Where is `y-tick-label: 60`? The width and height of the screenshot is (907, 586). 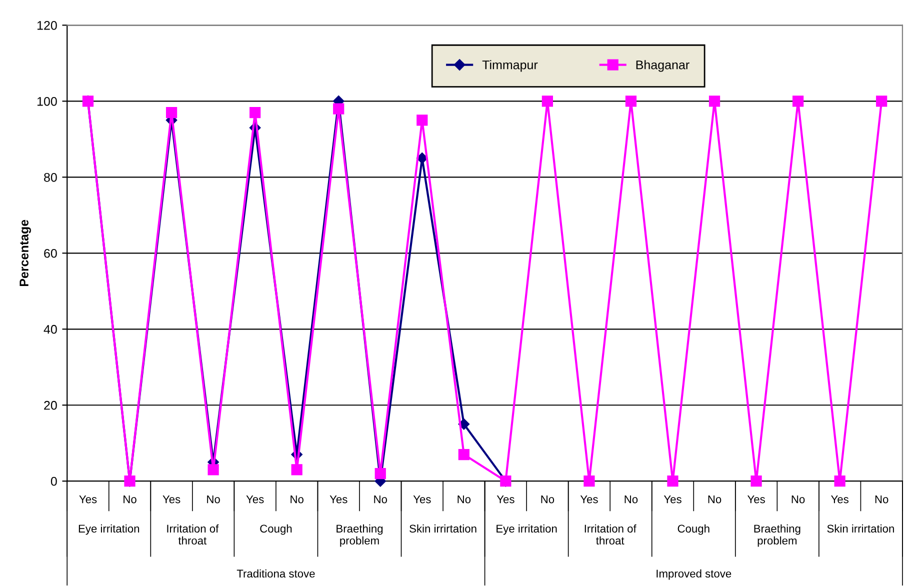 y-tick-label: 60 is located at coordinates (50, 253).